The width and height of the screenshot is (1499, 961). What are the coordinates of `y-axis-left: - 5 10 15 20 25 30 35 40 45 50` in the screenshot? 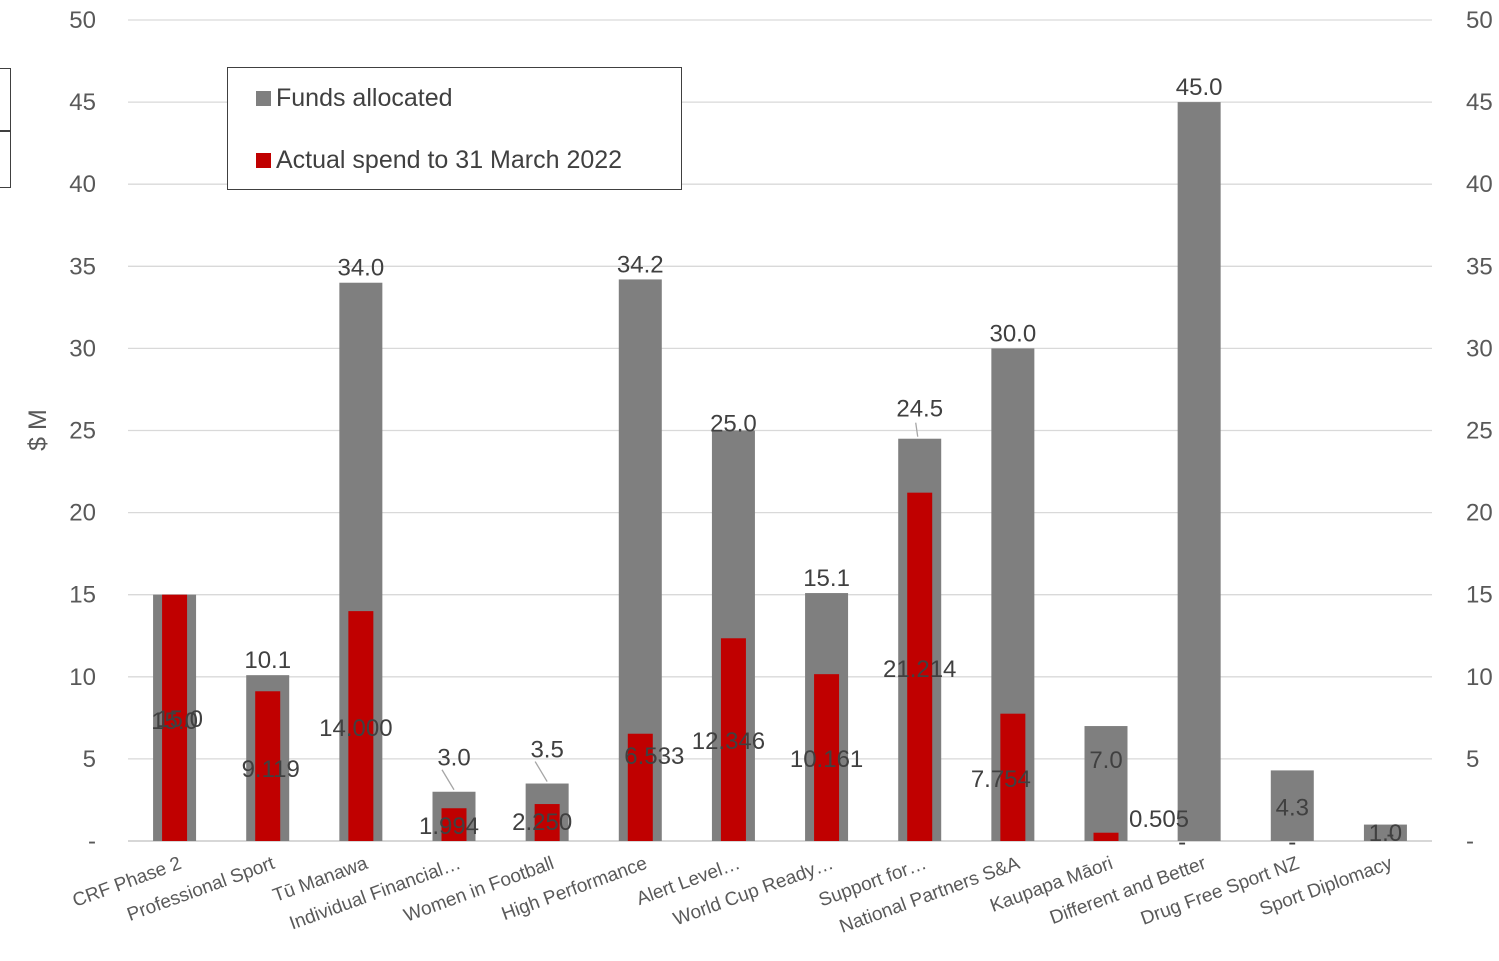 It's located at (82, 431).